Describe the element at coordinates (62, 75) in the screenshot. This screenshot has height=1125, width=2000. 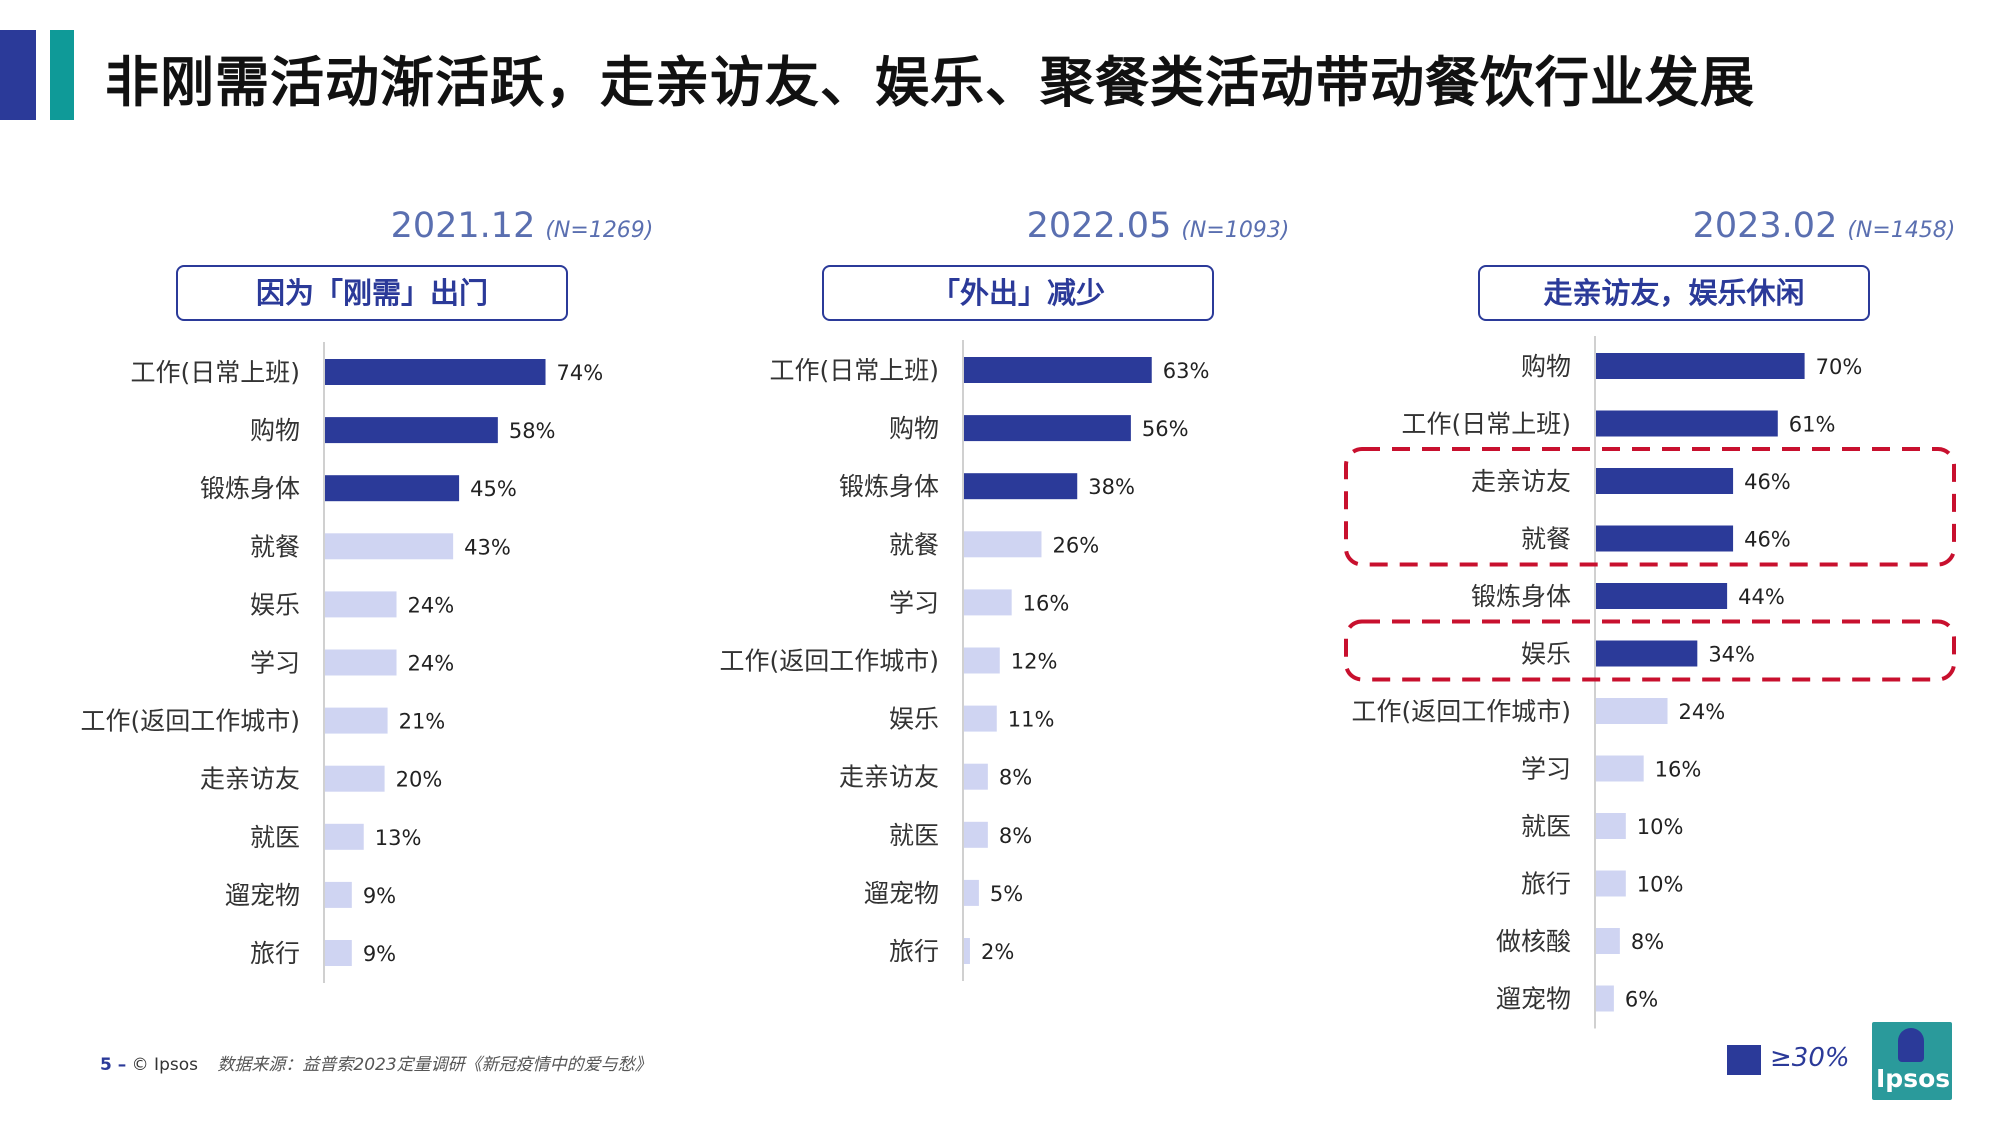
I see `title-accent-bar-teal` at that location.